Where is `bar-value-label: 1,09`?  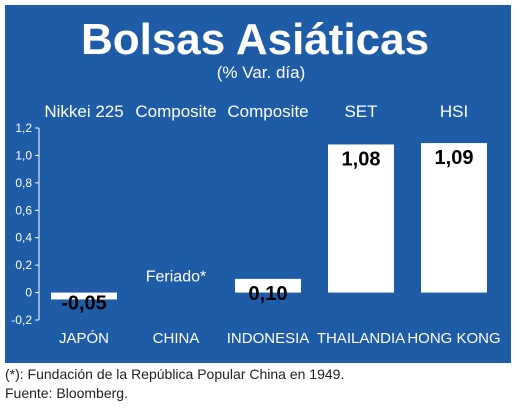 bar-value-label: 1,09 is located at coordinates (454, 158).